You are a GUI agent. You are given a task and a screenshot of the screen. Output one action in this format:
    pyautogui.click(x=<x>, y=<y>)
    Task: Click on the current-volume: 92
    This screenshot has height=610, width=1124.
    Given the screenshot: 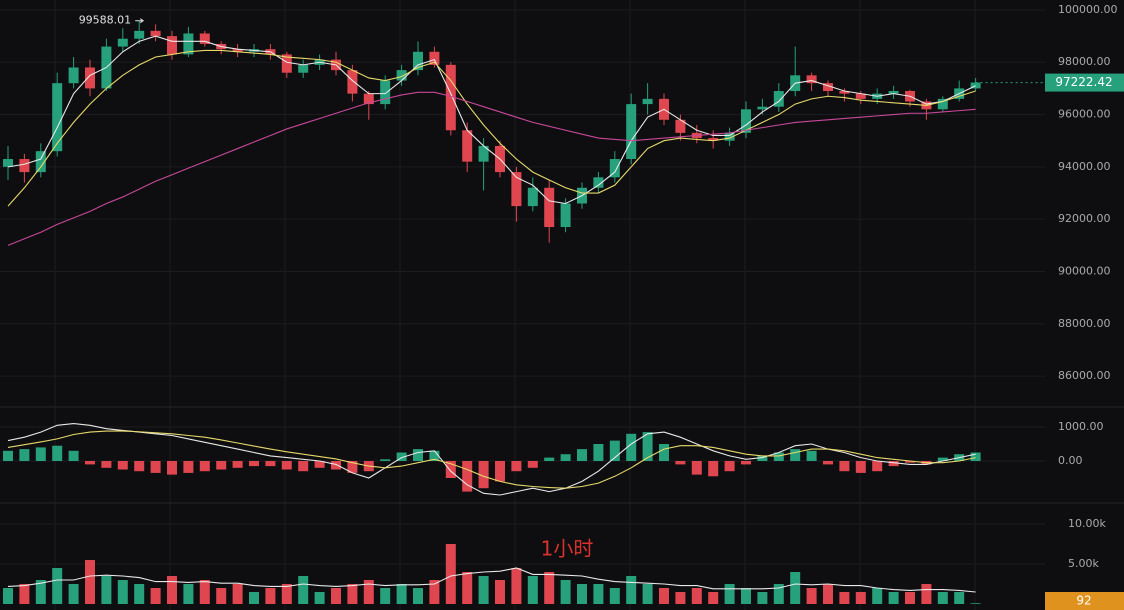 What is the action you would take?
    pyautogui.click(x=1083, y=601)
    